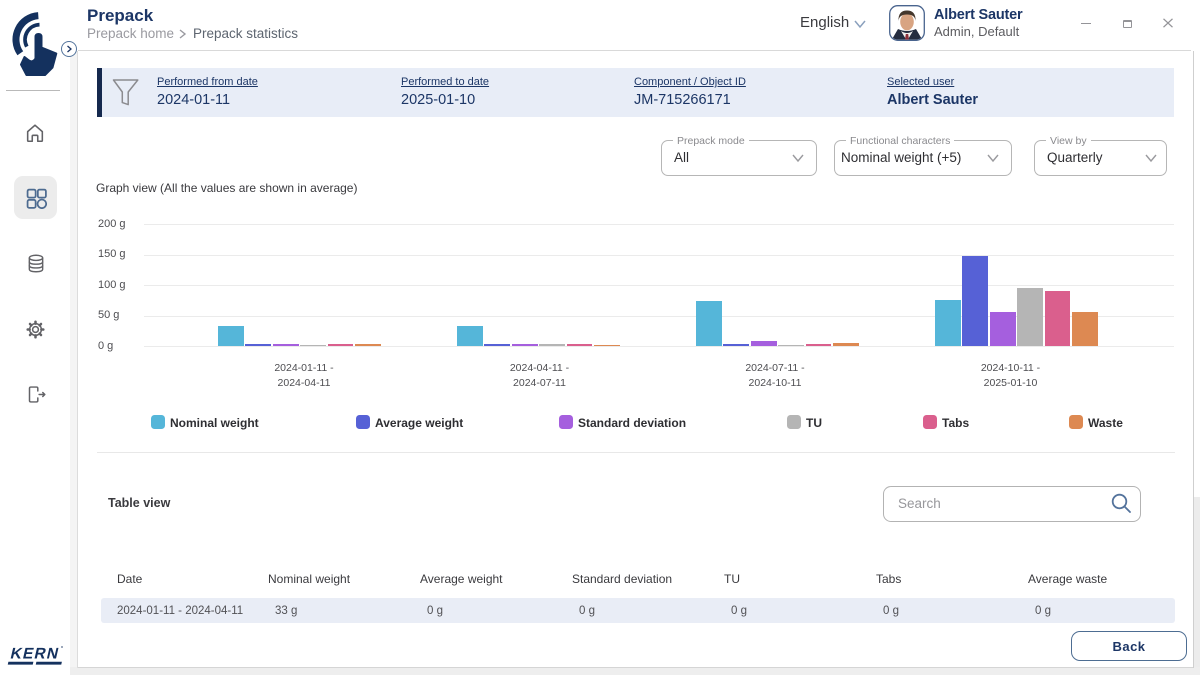 This screenshot has width=1200, height=675. I want to click on svg-text: KERN, so click(35, 654).